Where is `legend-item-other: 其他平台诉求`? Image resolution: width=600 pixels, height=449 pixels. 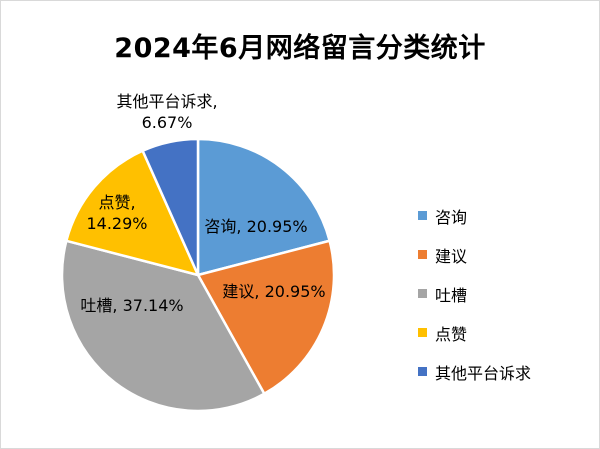
legend-item-other: 其他平台诉求 is located at coordinates (474, 371).